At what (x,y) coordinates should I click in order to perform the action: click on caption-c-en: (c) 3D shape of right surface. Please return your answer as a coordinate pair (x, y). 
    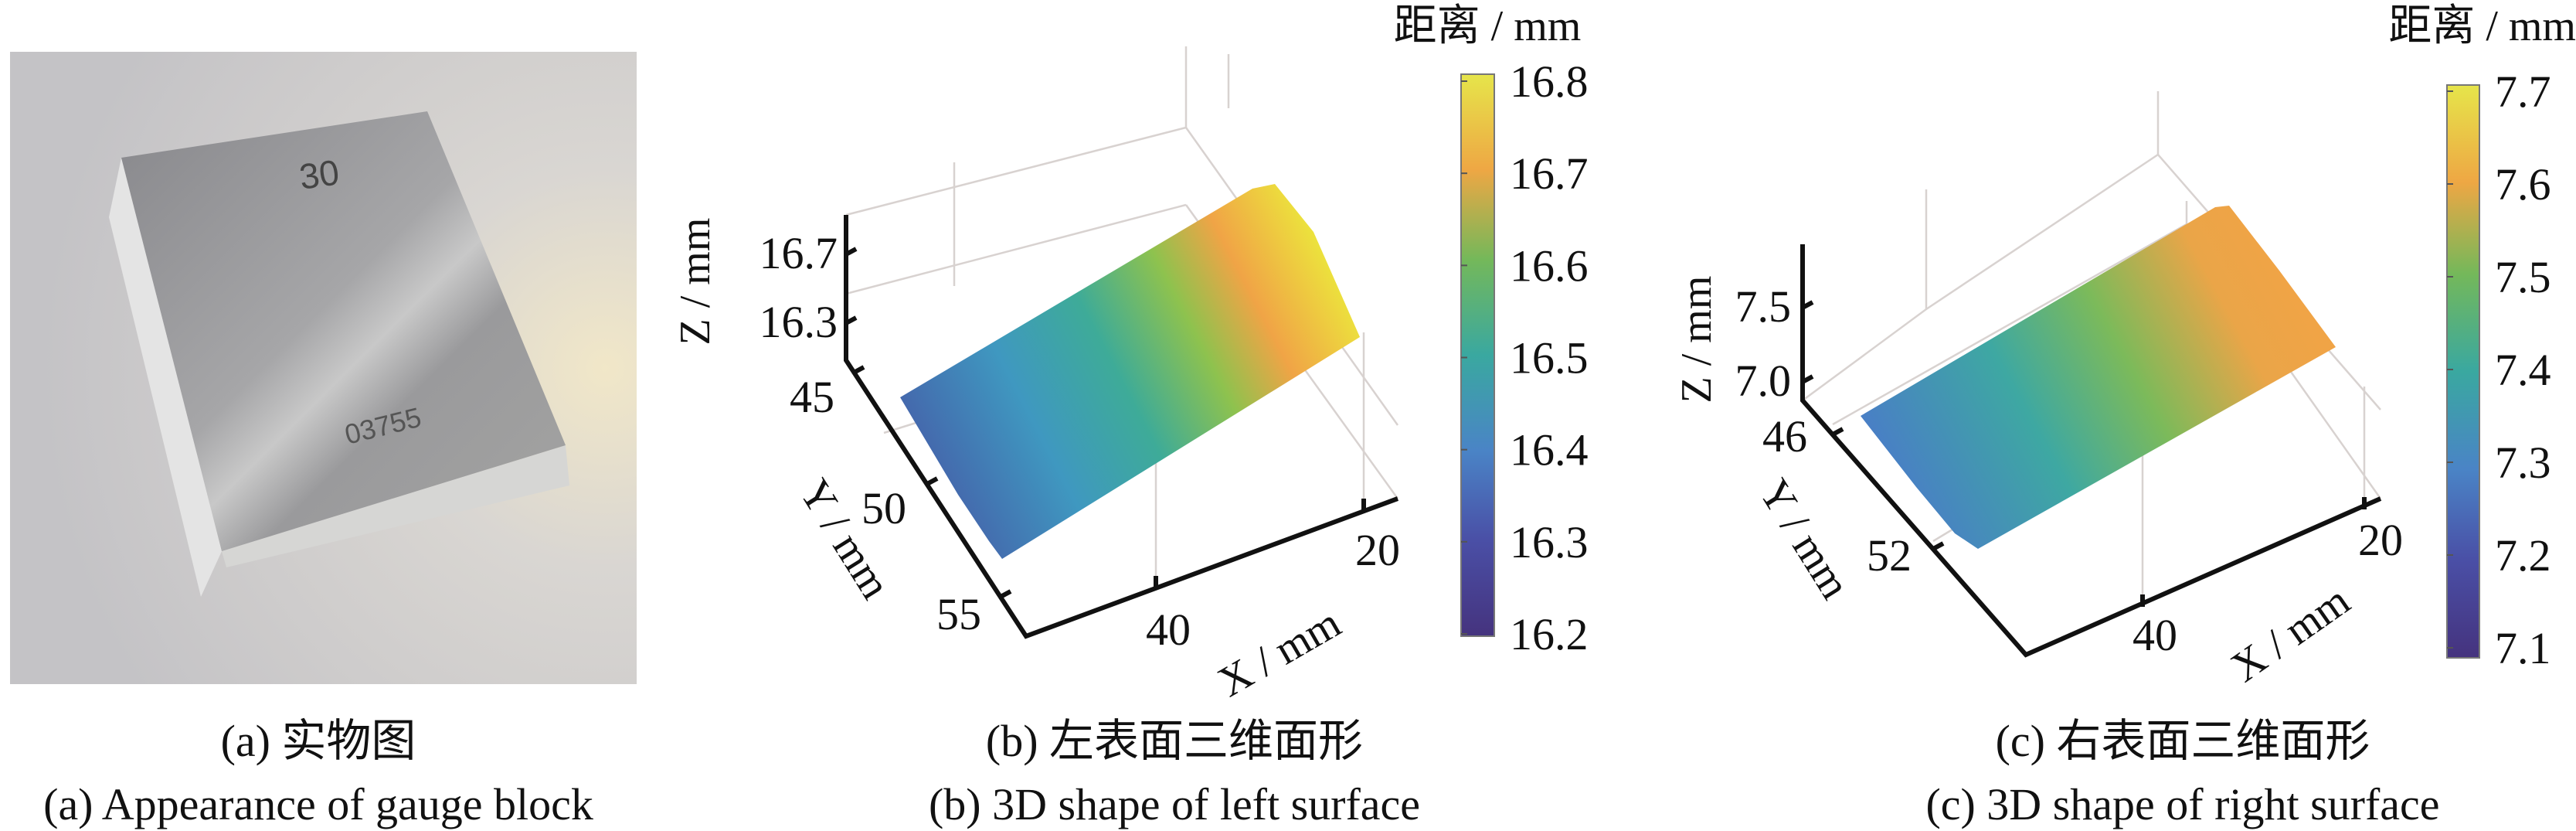
    Looking at the image, I should click on (2182, 804).